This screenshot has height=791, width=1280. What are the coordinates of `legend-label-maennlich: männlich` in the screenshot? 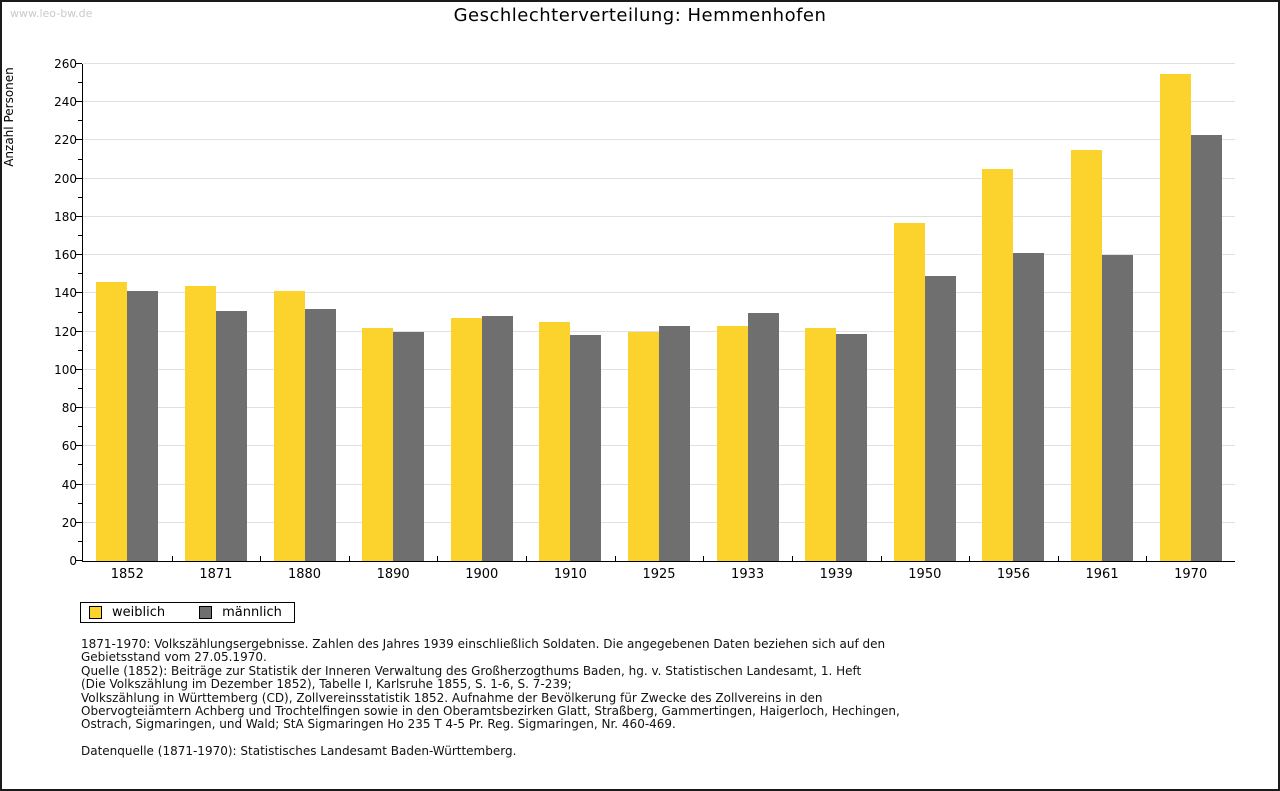 It's located at (252, 612).